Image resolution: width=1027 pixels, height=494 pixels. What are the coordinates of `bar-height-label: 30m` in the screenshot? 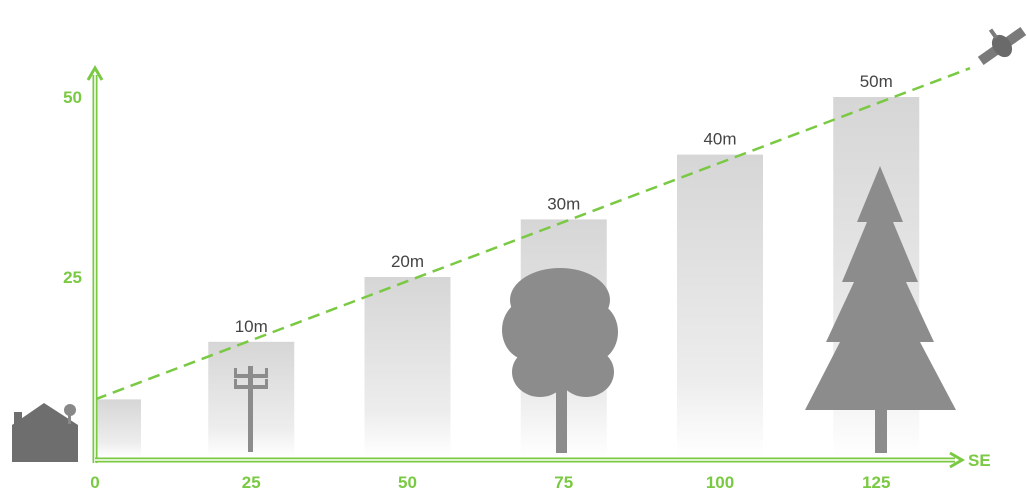 It's located at (563, 203).